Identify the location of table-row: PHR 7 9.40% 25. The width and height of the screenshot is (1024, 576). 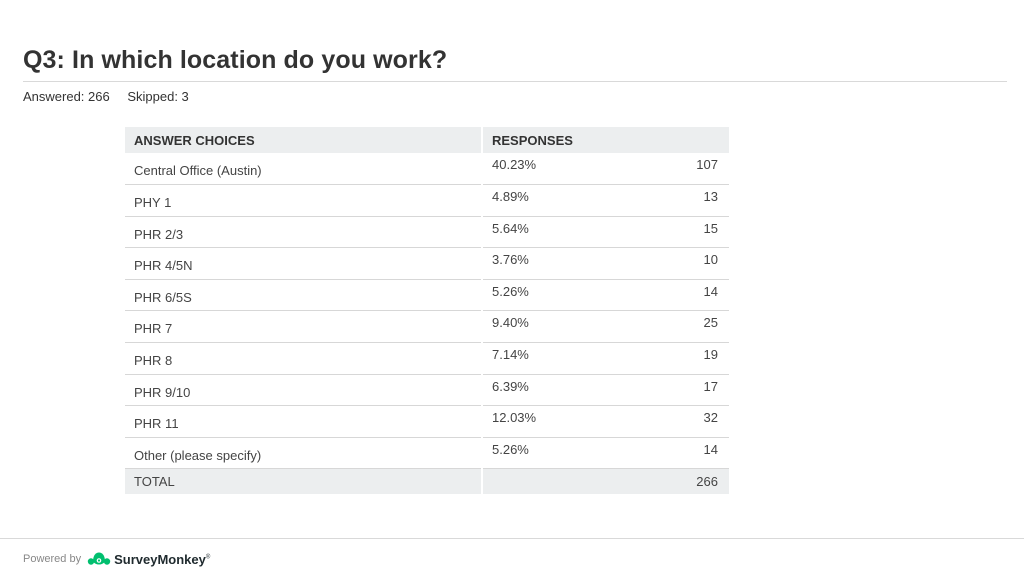
(427, 327).